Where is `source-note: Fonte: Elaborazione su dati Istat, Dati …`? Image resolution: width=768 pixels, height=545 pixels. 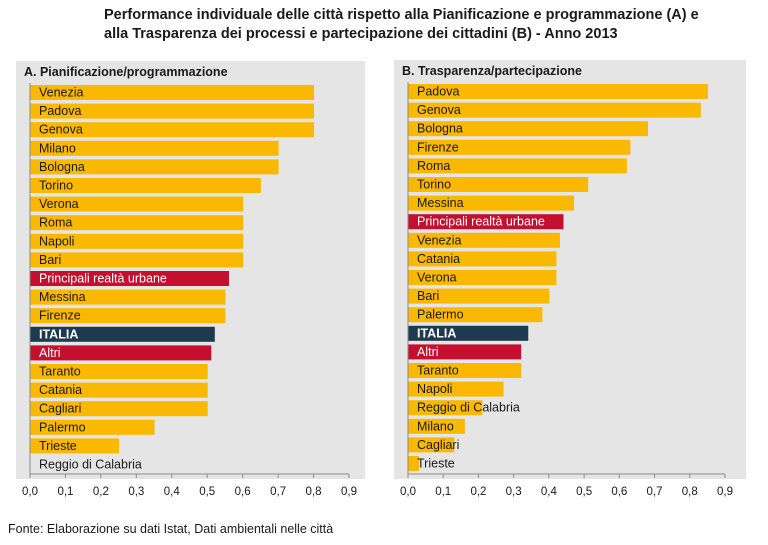 source-note: Fonte: Elaborazione su dati Istat, Dati … is located at coordinates (171, 529).